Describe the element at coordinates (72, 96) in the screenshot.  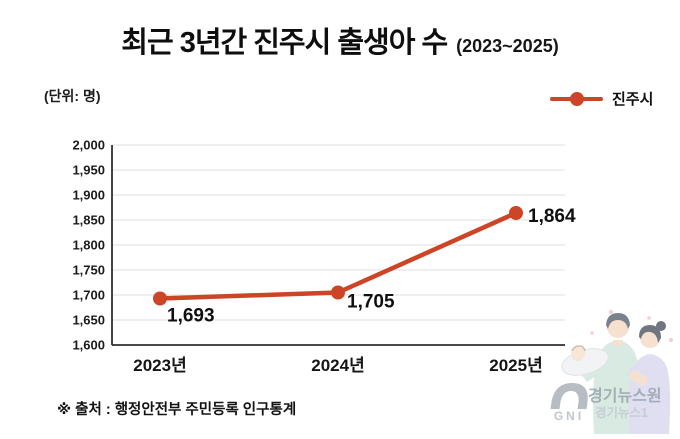
I see `unit-label: (단위: 명)` at that location.